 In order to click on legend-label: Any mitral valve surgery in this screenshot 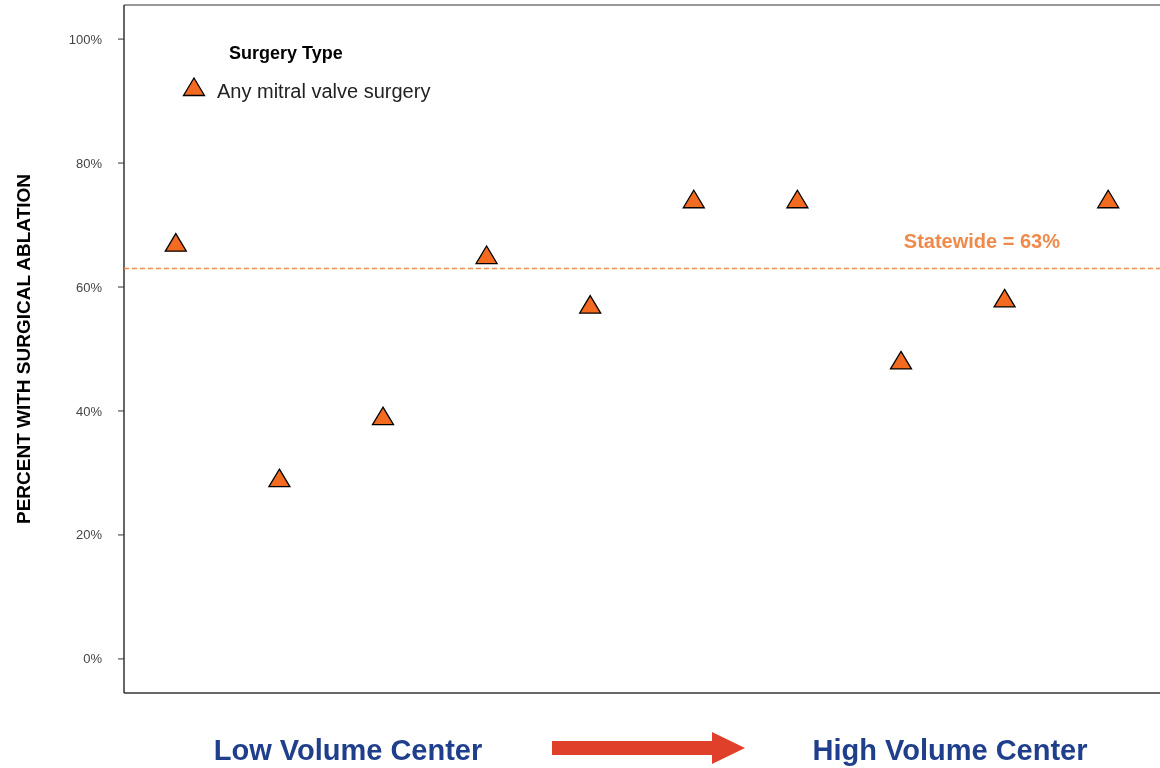, I will do `click(324, 91)`.